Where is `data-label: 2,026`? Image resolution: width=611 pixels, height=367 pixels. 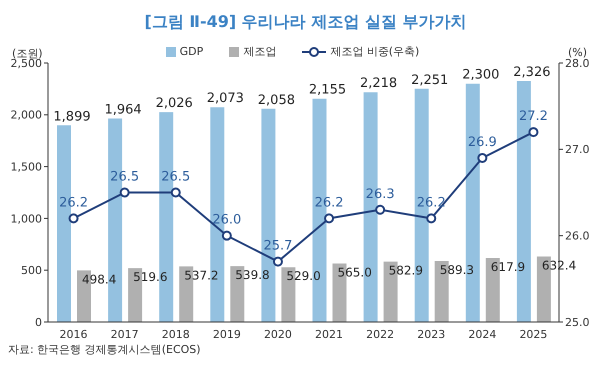
data-label: 2,026 is located at coordinates (174, 104).